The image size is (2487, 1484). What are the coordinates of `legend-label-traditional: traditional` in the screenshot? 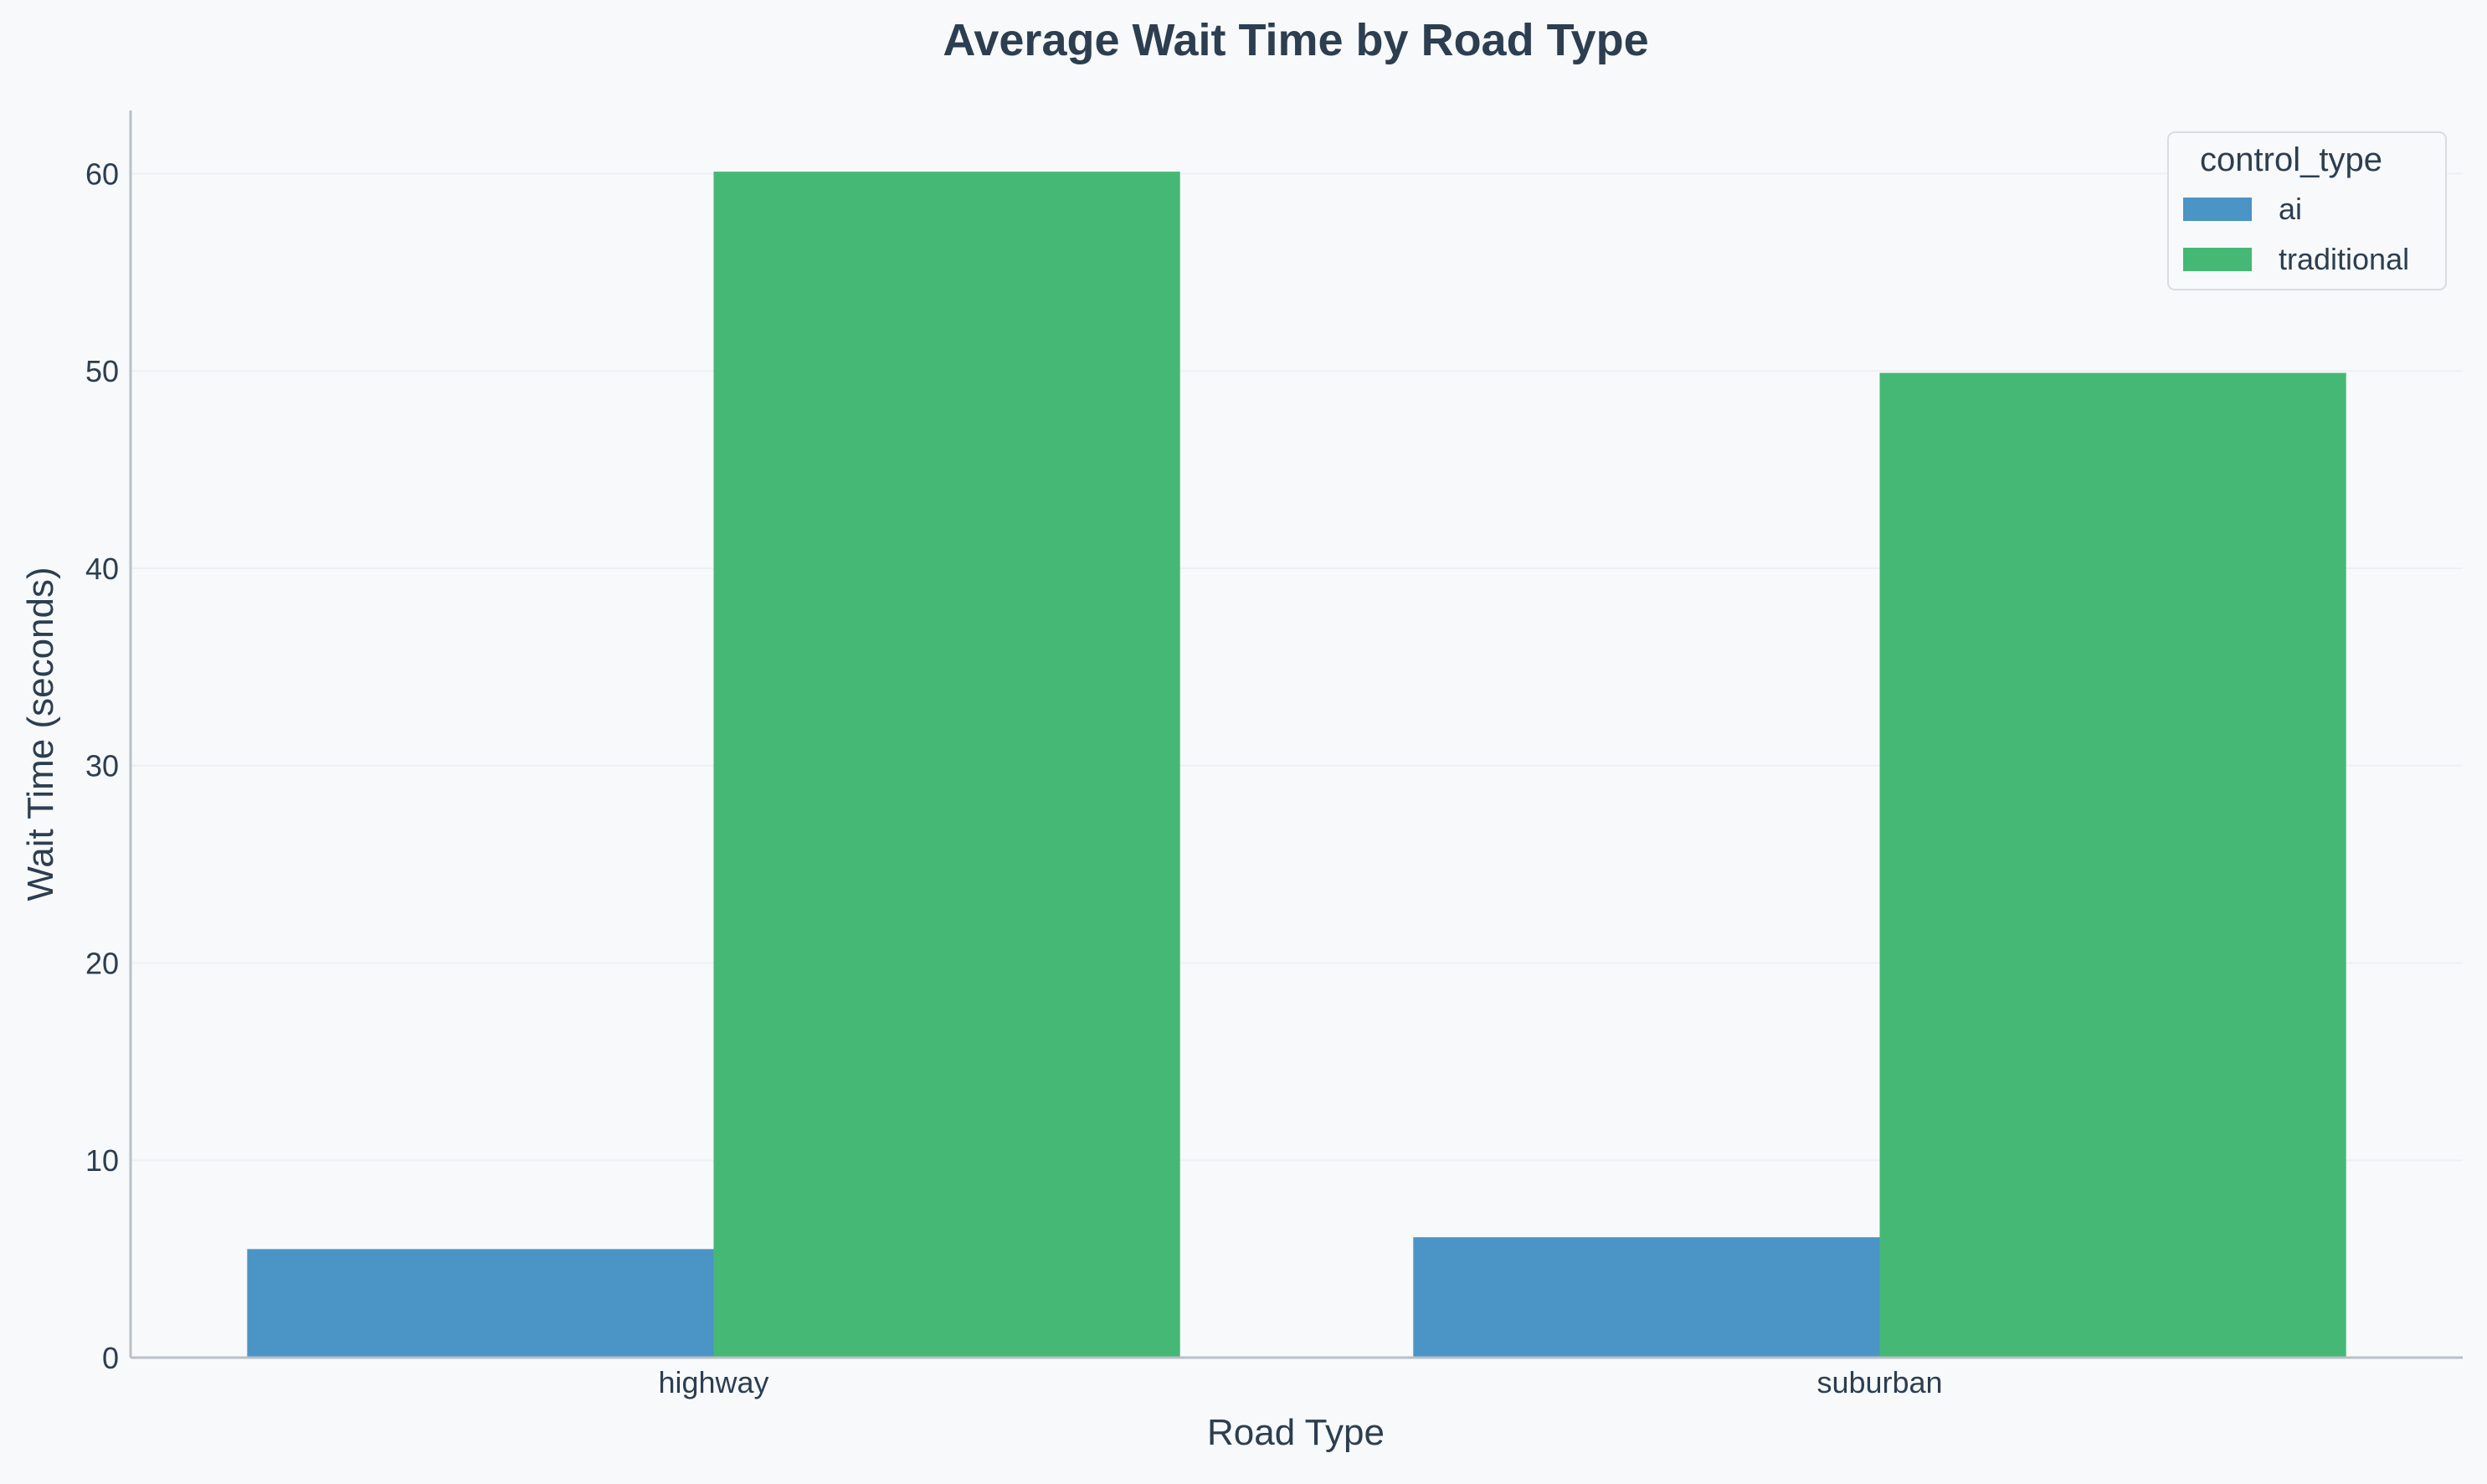 It's located at (2344, 259).